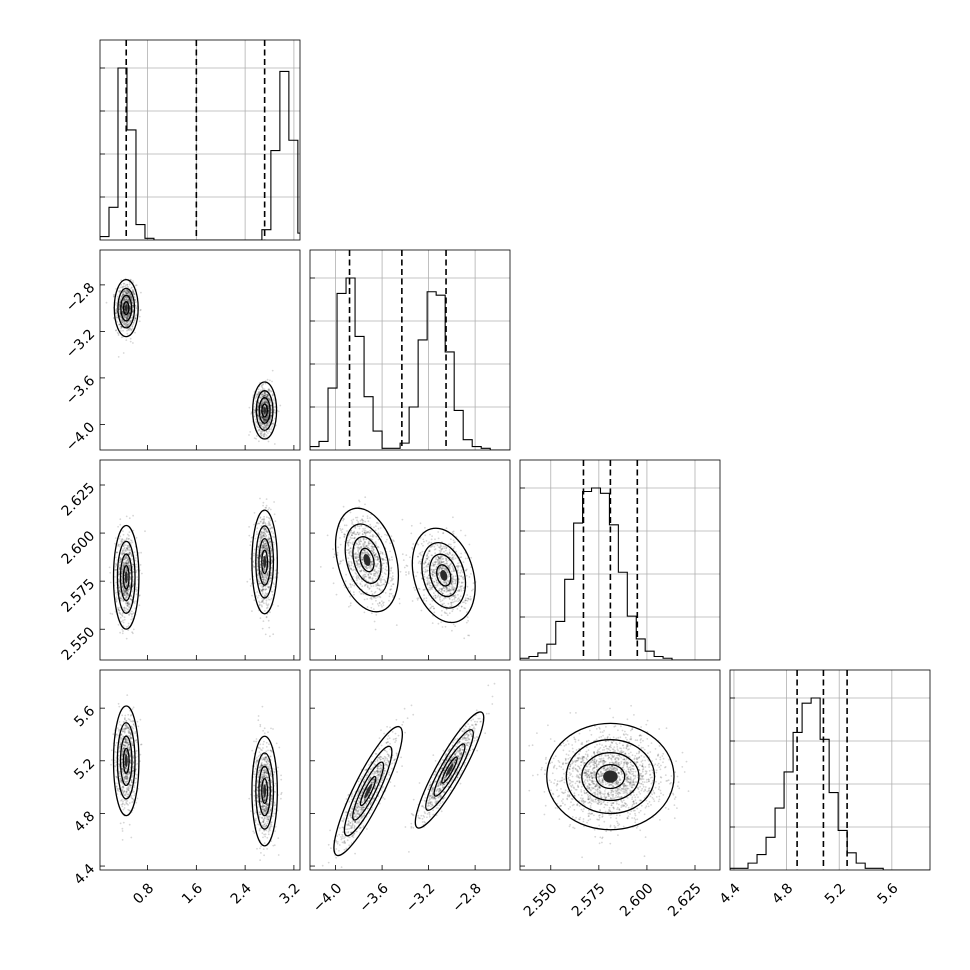  I want to click on y-tick-label: 5.2, so click(84, 769).